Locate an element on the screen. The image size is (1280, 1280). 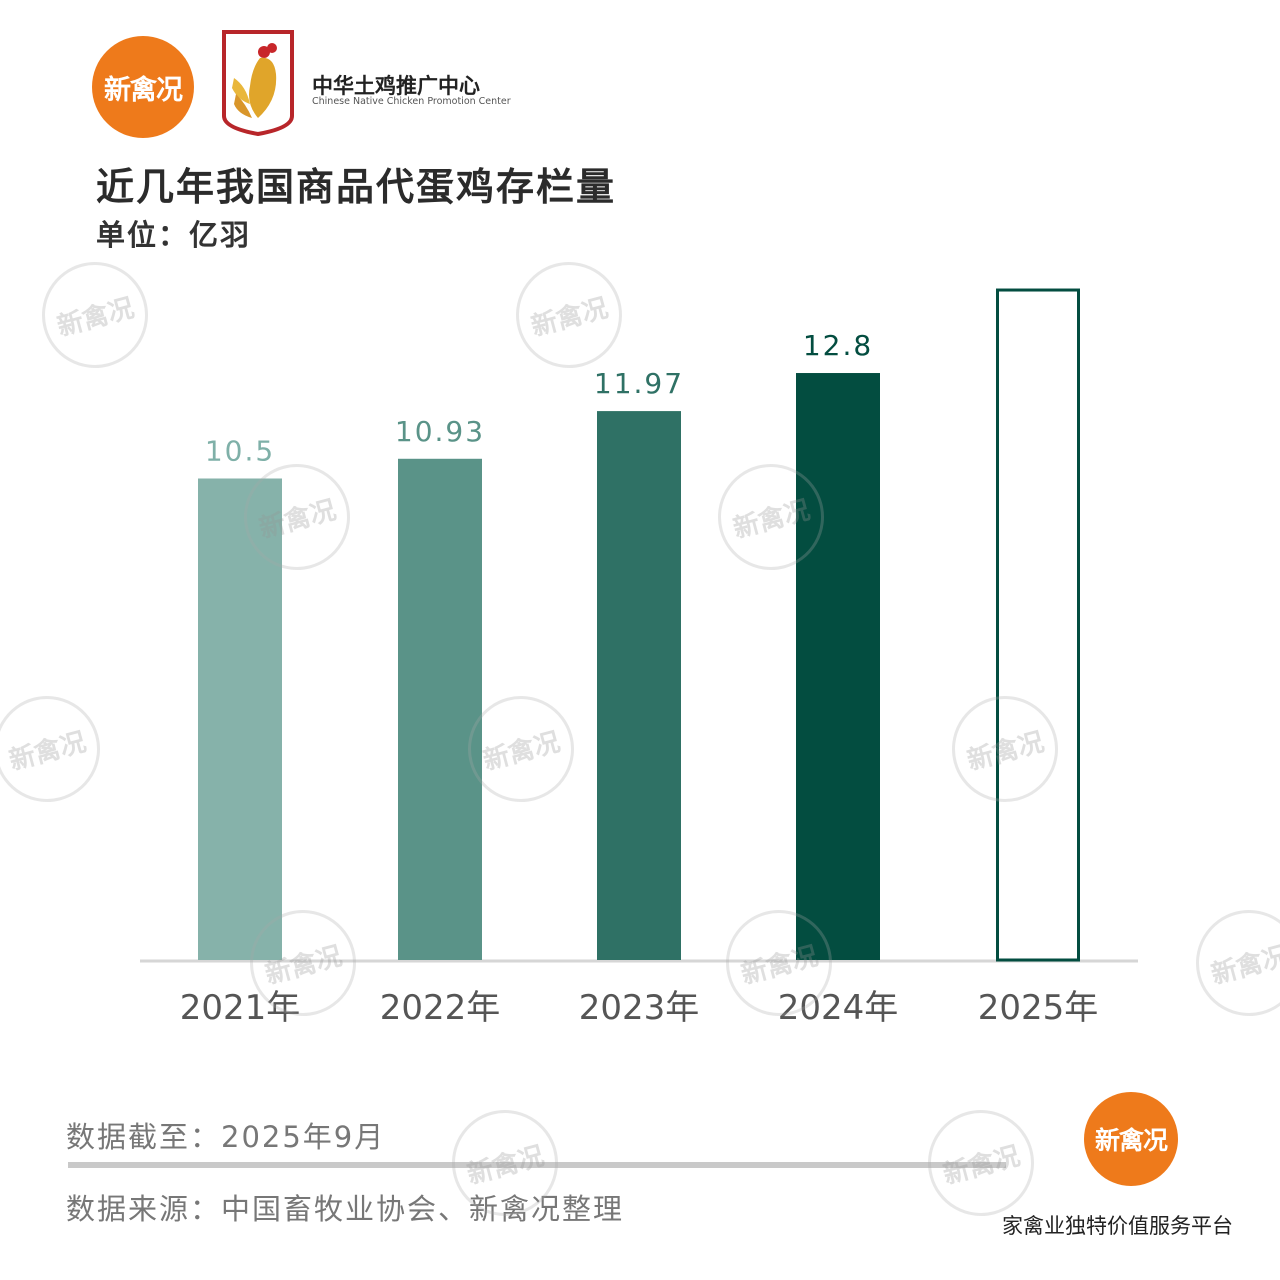
bar-2022年 is located at coordinates (440, 709).